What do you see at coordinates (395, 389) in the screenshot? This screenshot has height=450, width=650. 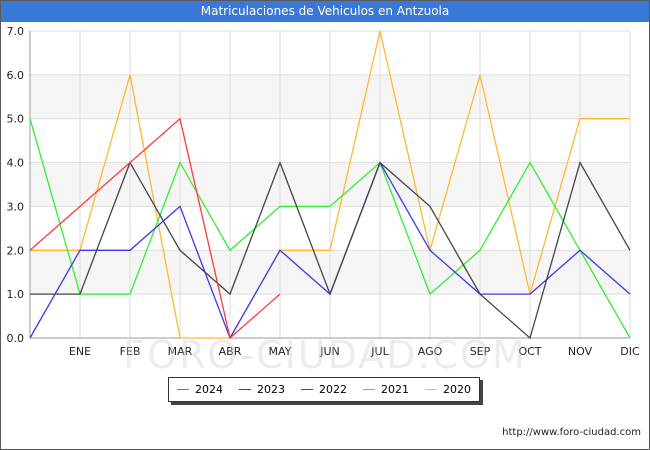 I see `legend-label: 2021` at bounding box center [395, 389].